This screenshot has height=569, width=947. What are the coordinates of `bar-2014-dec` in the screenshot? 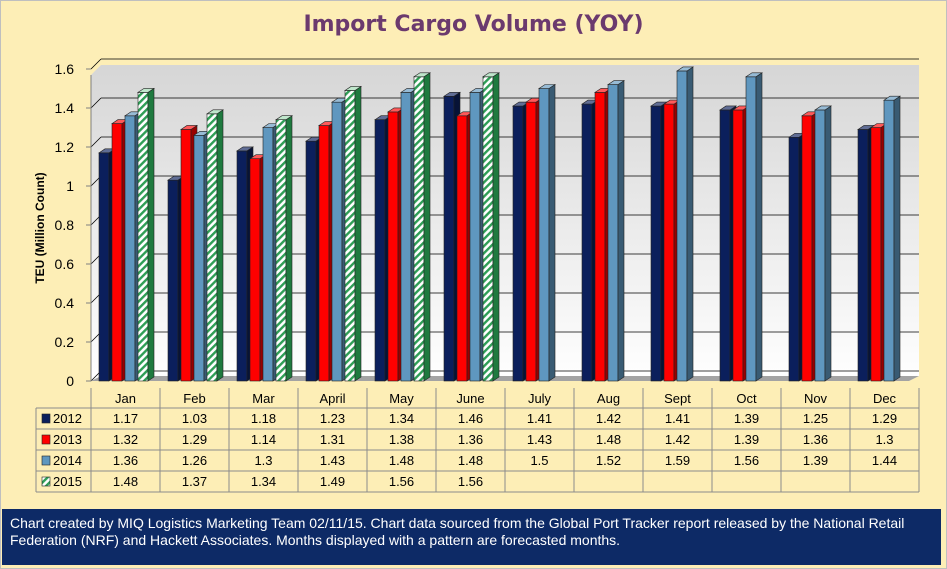 It's located at (892, 238).